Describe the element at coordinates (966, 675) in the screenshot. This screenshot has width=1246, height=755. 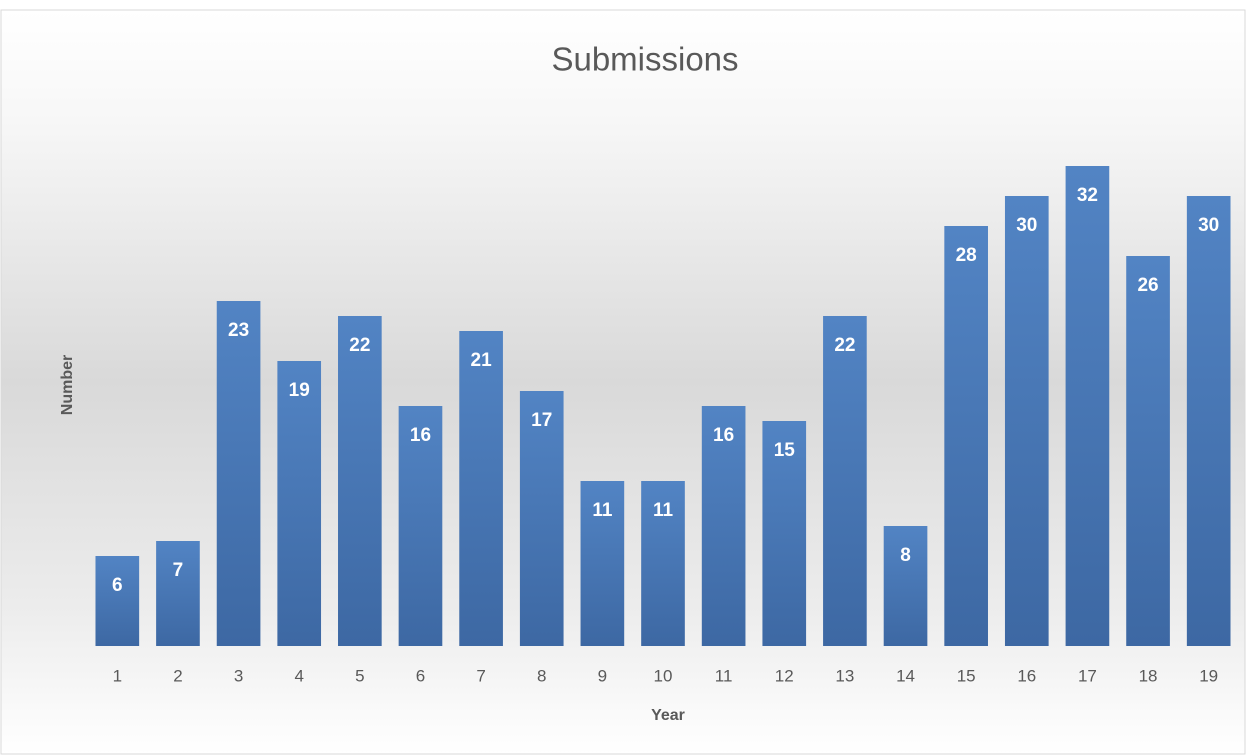
I see `x-tick-label: 15` at that location.